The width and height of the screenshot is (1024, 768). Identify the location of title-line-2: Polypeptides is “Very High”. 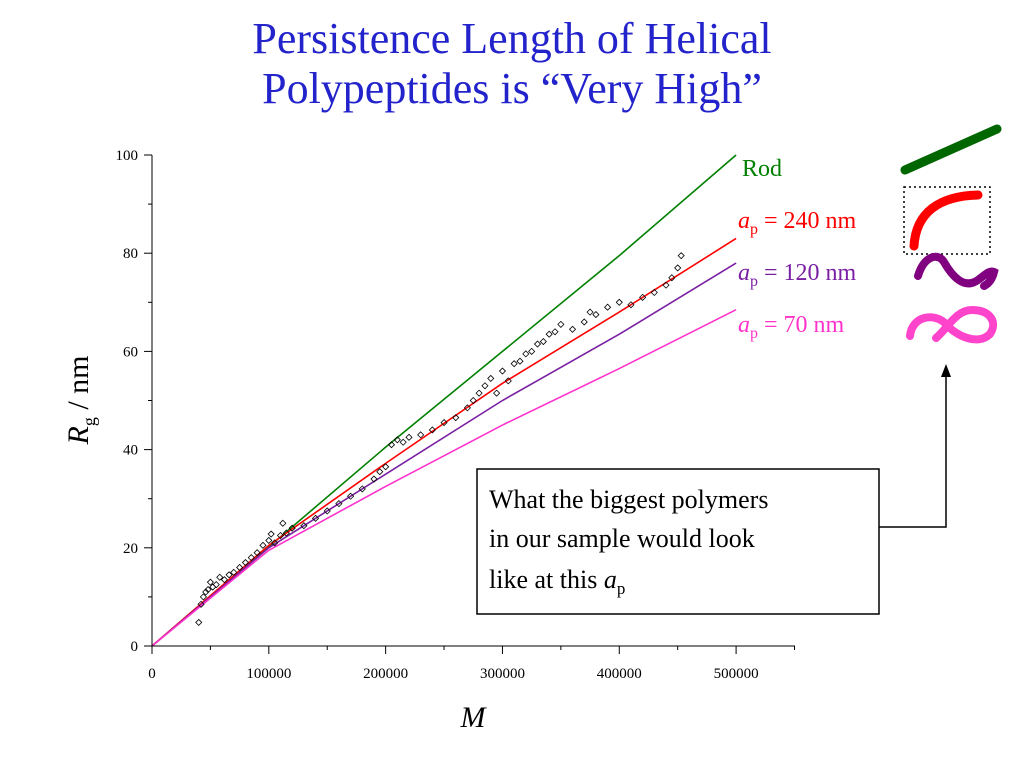
(512, 88).